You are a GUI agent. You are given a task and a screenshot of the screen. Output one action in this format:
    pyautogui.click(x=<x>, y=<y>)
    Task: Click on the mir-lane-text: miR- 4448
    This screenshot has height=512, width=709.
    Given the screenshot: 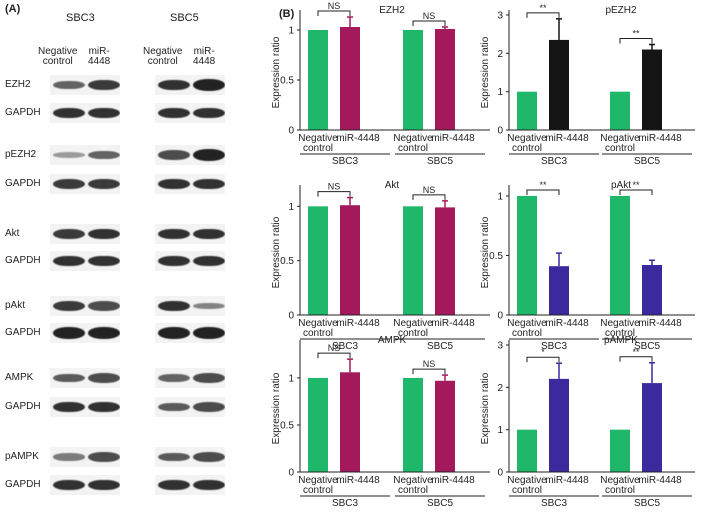 What is the action you would take?
    pyautogui.click(x=204, y=56)
    